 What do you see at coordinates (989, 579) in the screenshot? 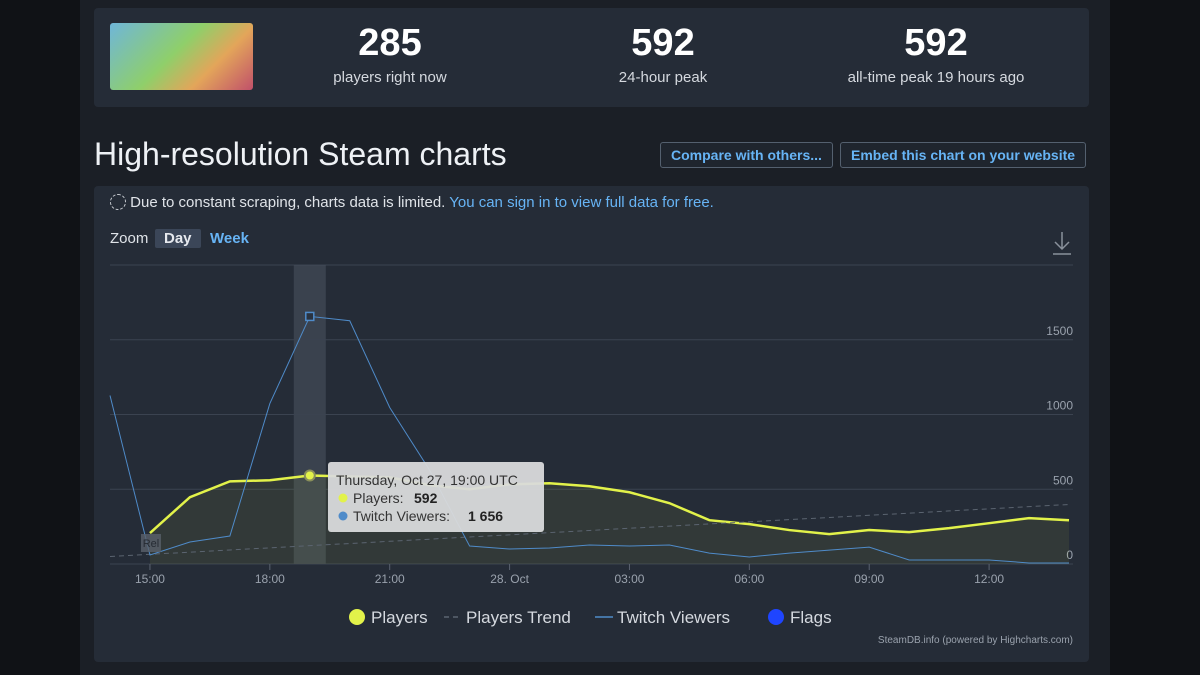
I see `x-tick-label: 12:00` at bounding box center [989, 579].